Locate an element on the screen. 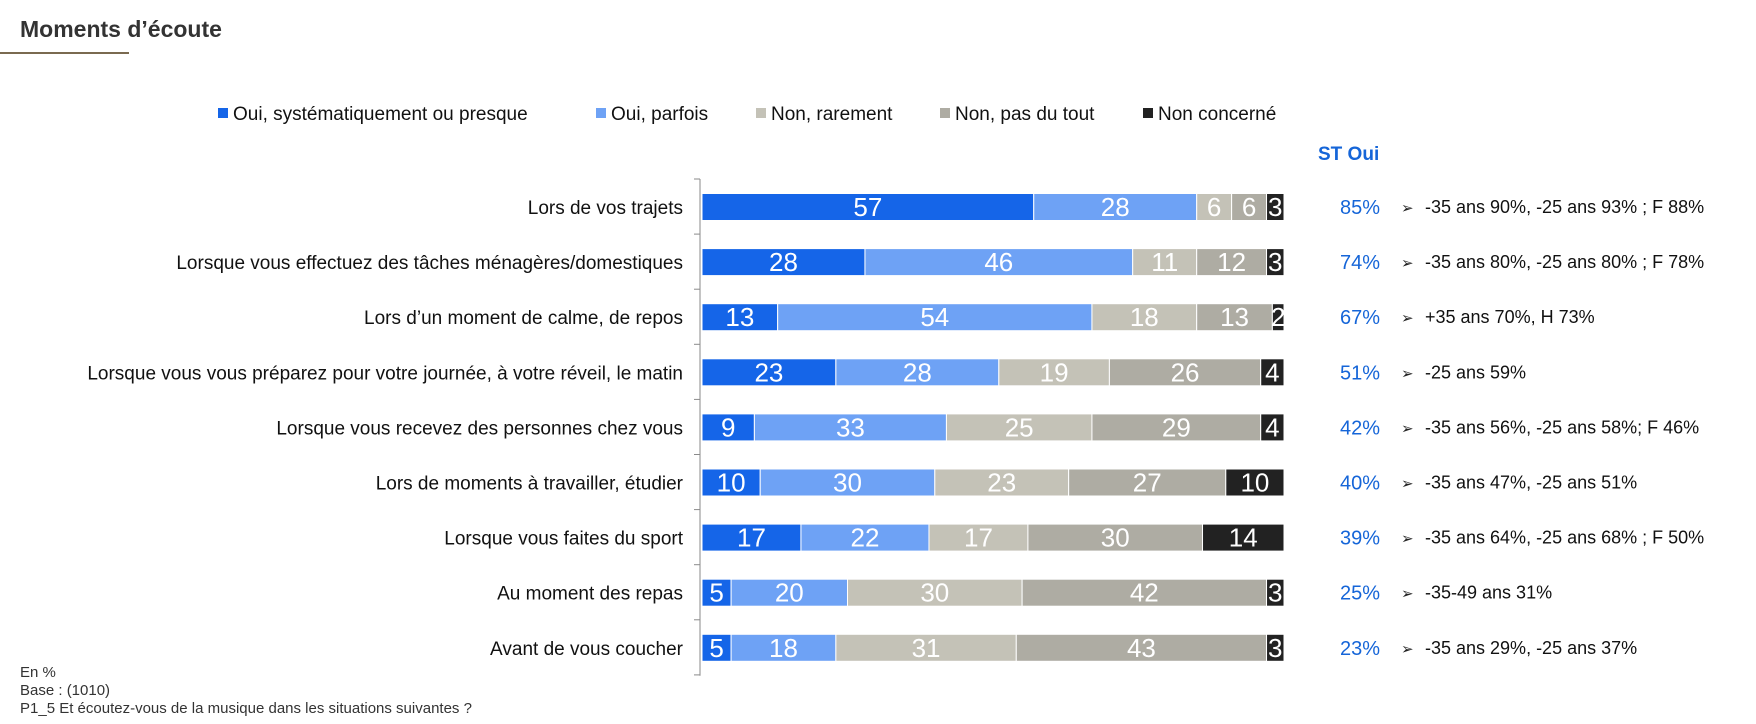 This screenshot has height=724, width=1756. comment-text: -35 ans 29%, -25 ans 37% is located at coordinates (1531, 648).